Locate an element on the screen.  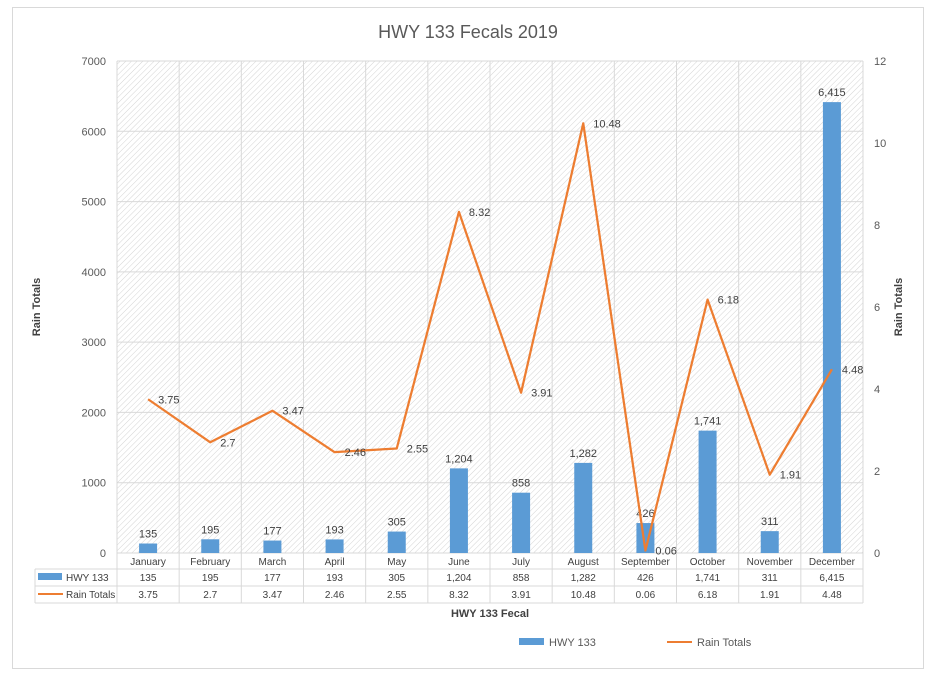
y-left-tick-label: 2000 is located at coordinates (94, 413).